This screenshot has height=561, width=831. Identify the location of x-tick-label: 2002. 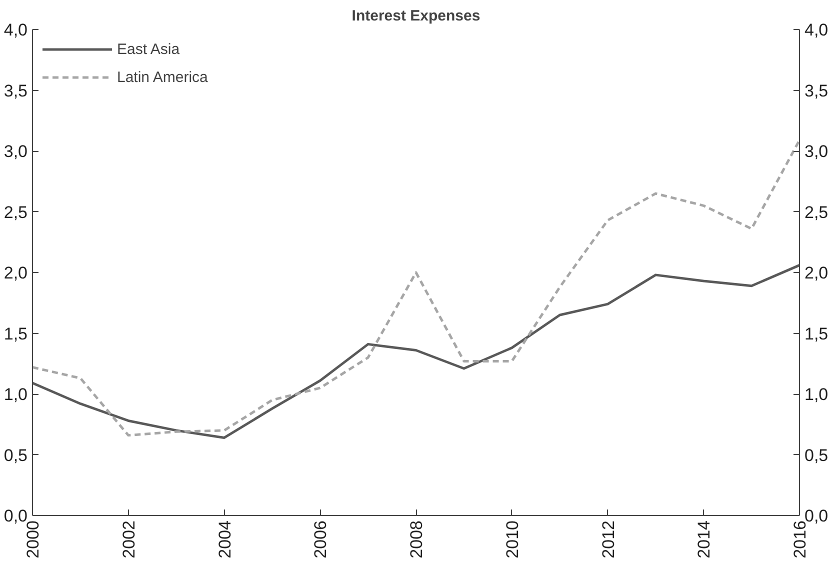
(128, 539).